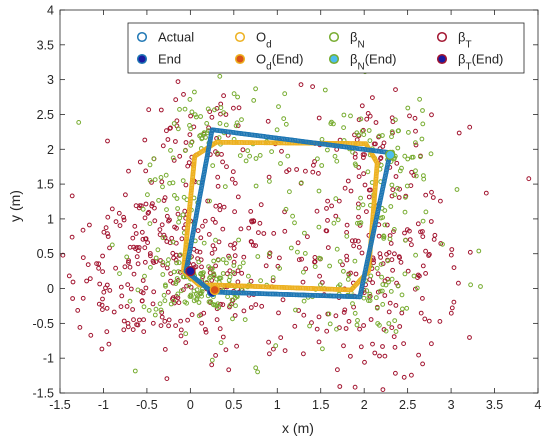 The image size is (550, 441). I want to click on y-tick-label: 0.5, so click(45, 254).